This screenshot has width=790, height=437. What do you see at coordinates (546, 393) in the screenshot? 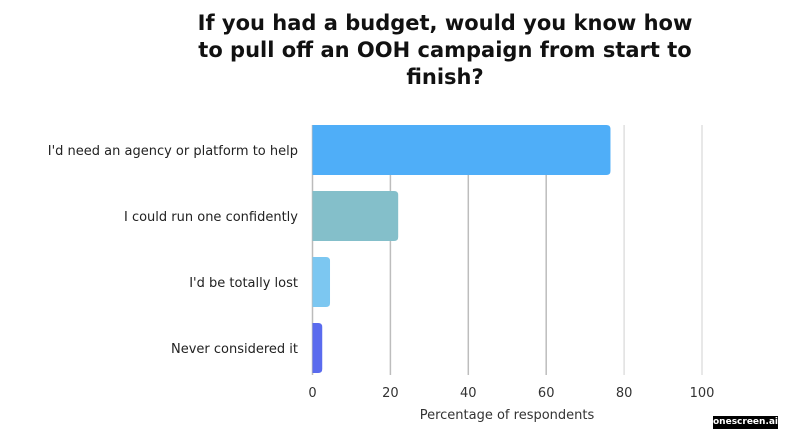
I see `x-tick-label: 60` at bounding box center [546, 393].